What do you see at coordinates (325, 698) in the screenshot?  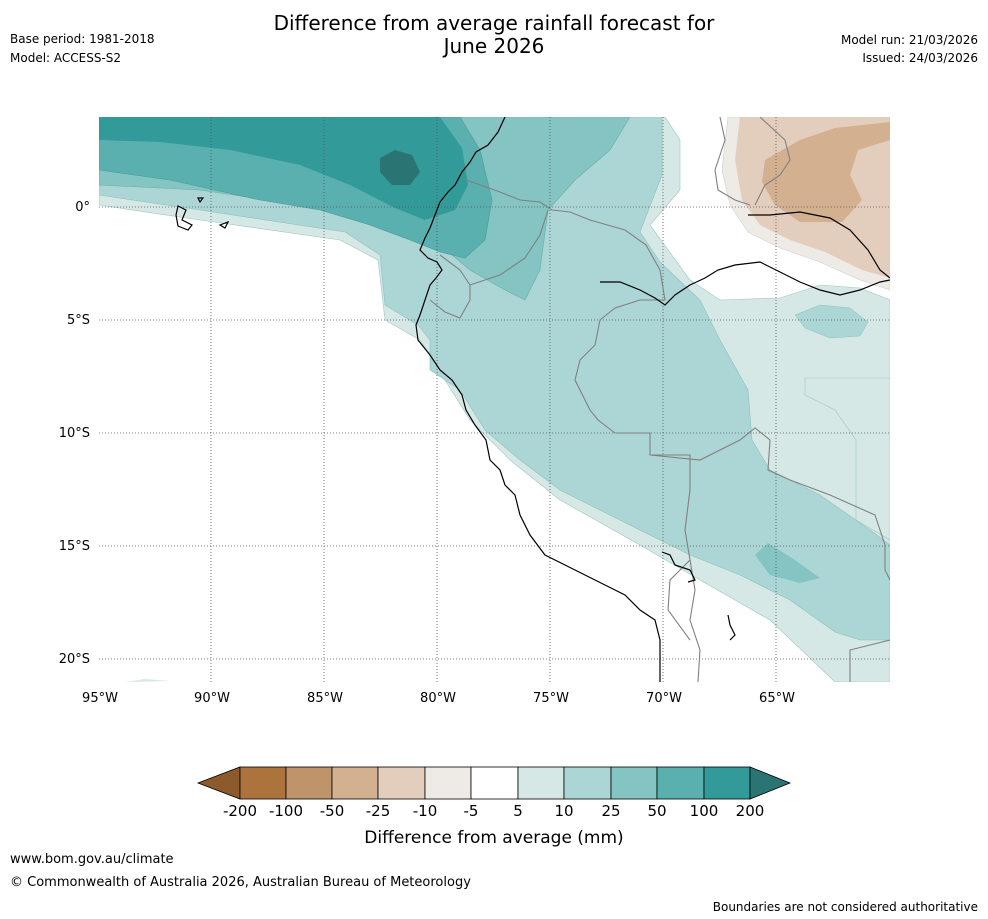 I see `lon-label: 85°W` at bounding box center [325, 698].